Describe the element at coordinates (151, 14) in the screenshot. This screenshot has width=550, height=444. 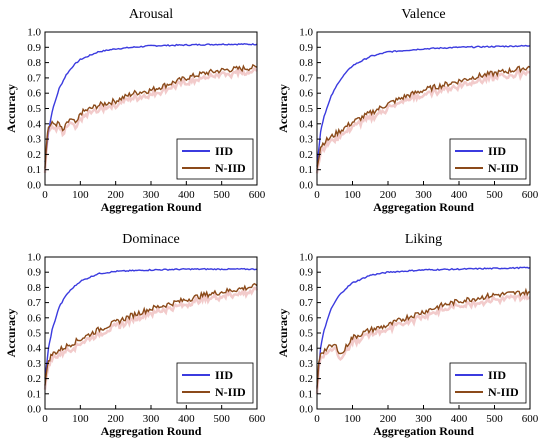
I see `chart-title: Arousal` at that location.